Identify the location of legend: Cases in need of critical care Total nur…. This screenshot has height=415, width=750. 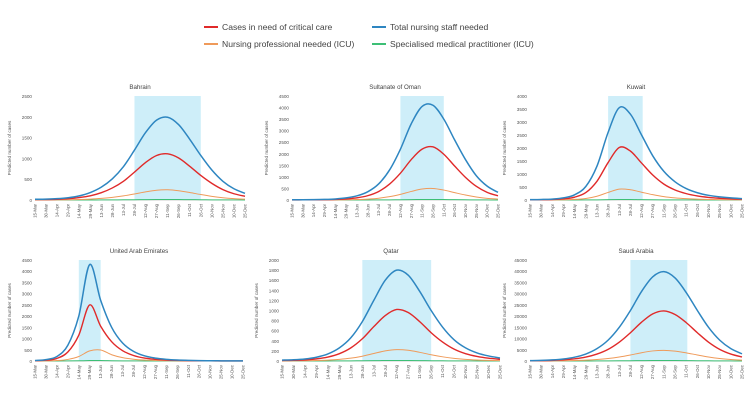
(384, 39).